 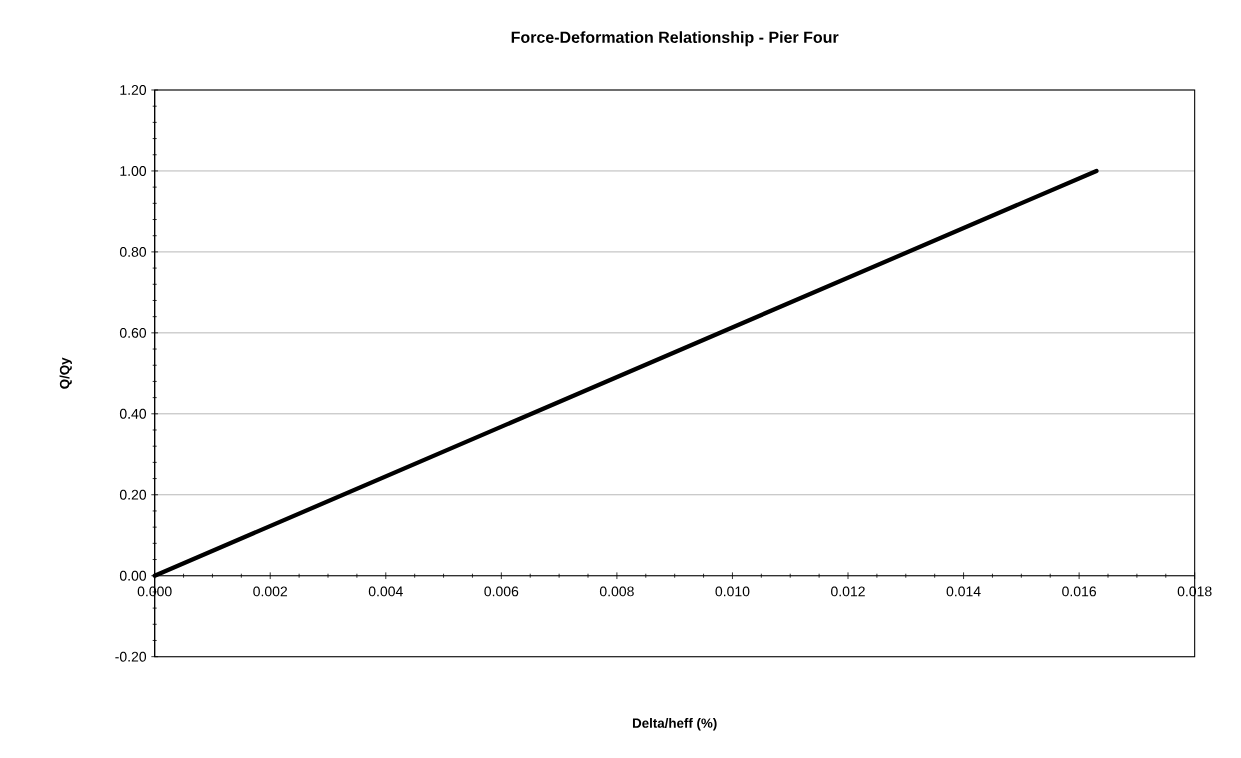 What do you see at coordinates (675, 39) in the screenshot?
I see `chart-title: Force-Deformation Relationship - Pier Four` at bounding box center [675, 39].